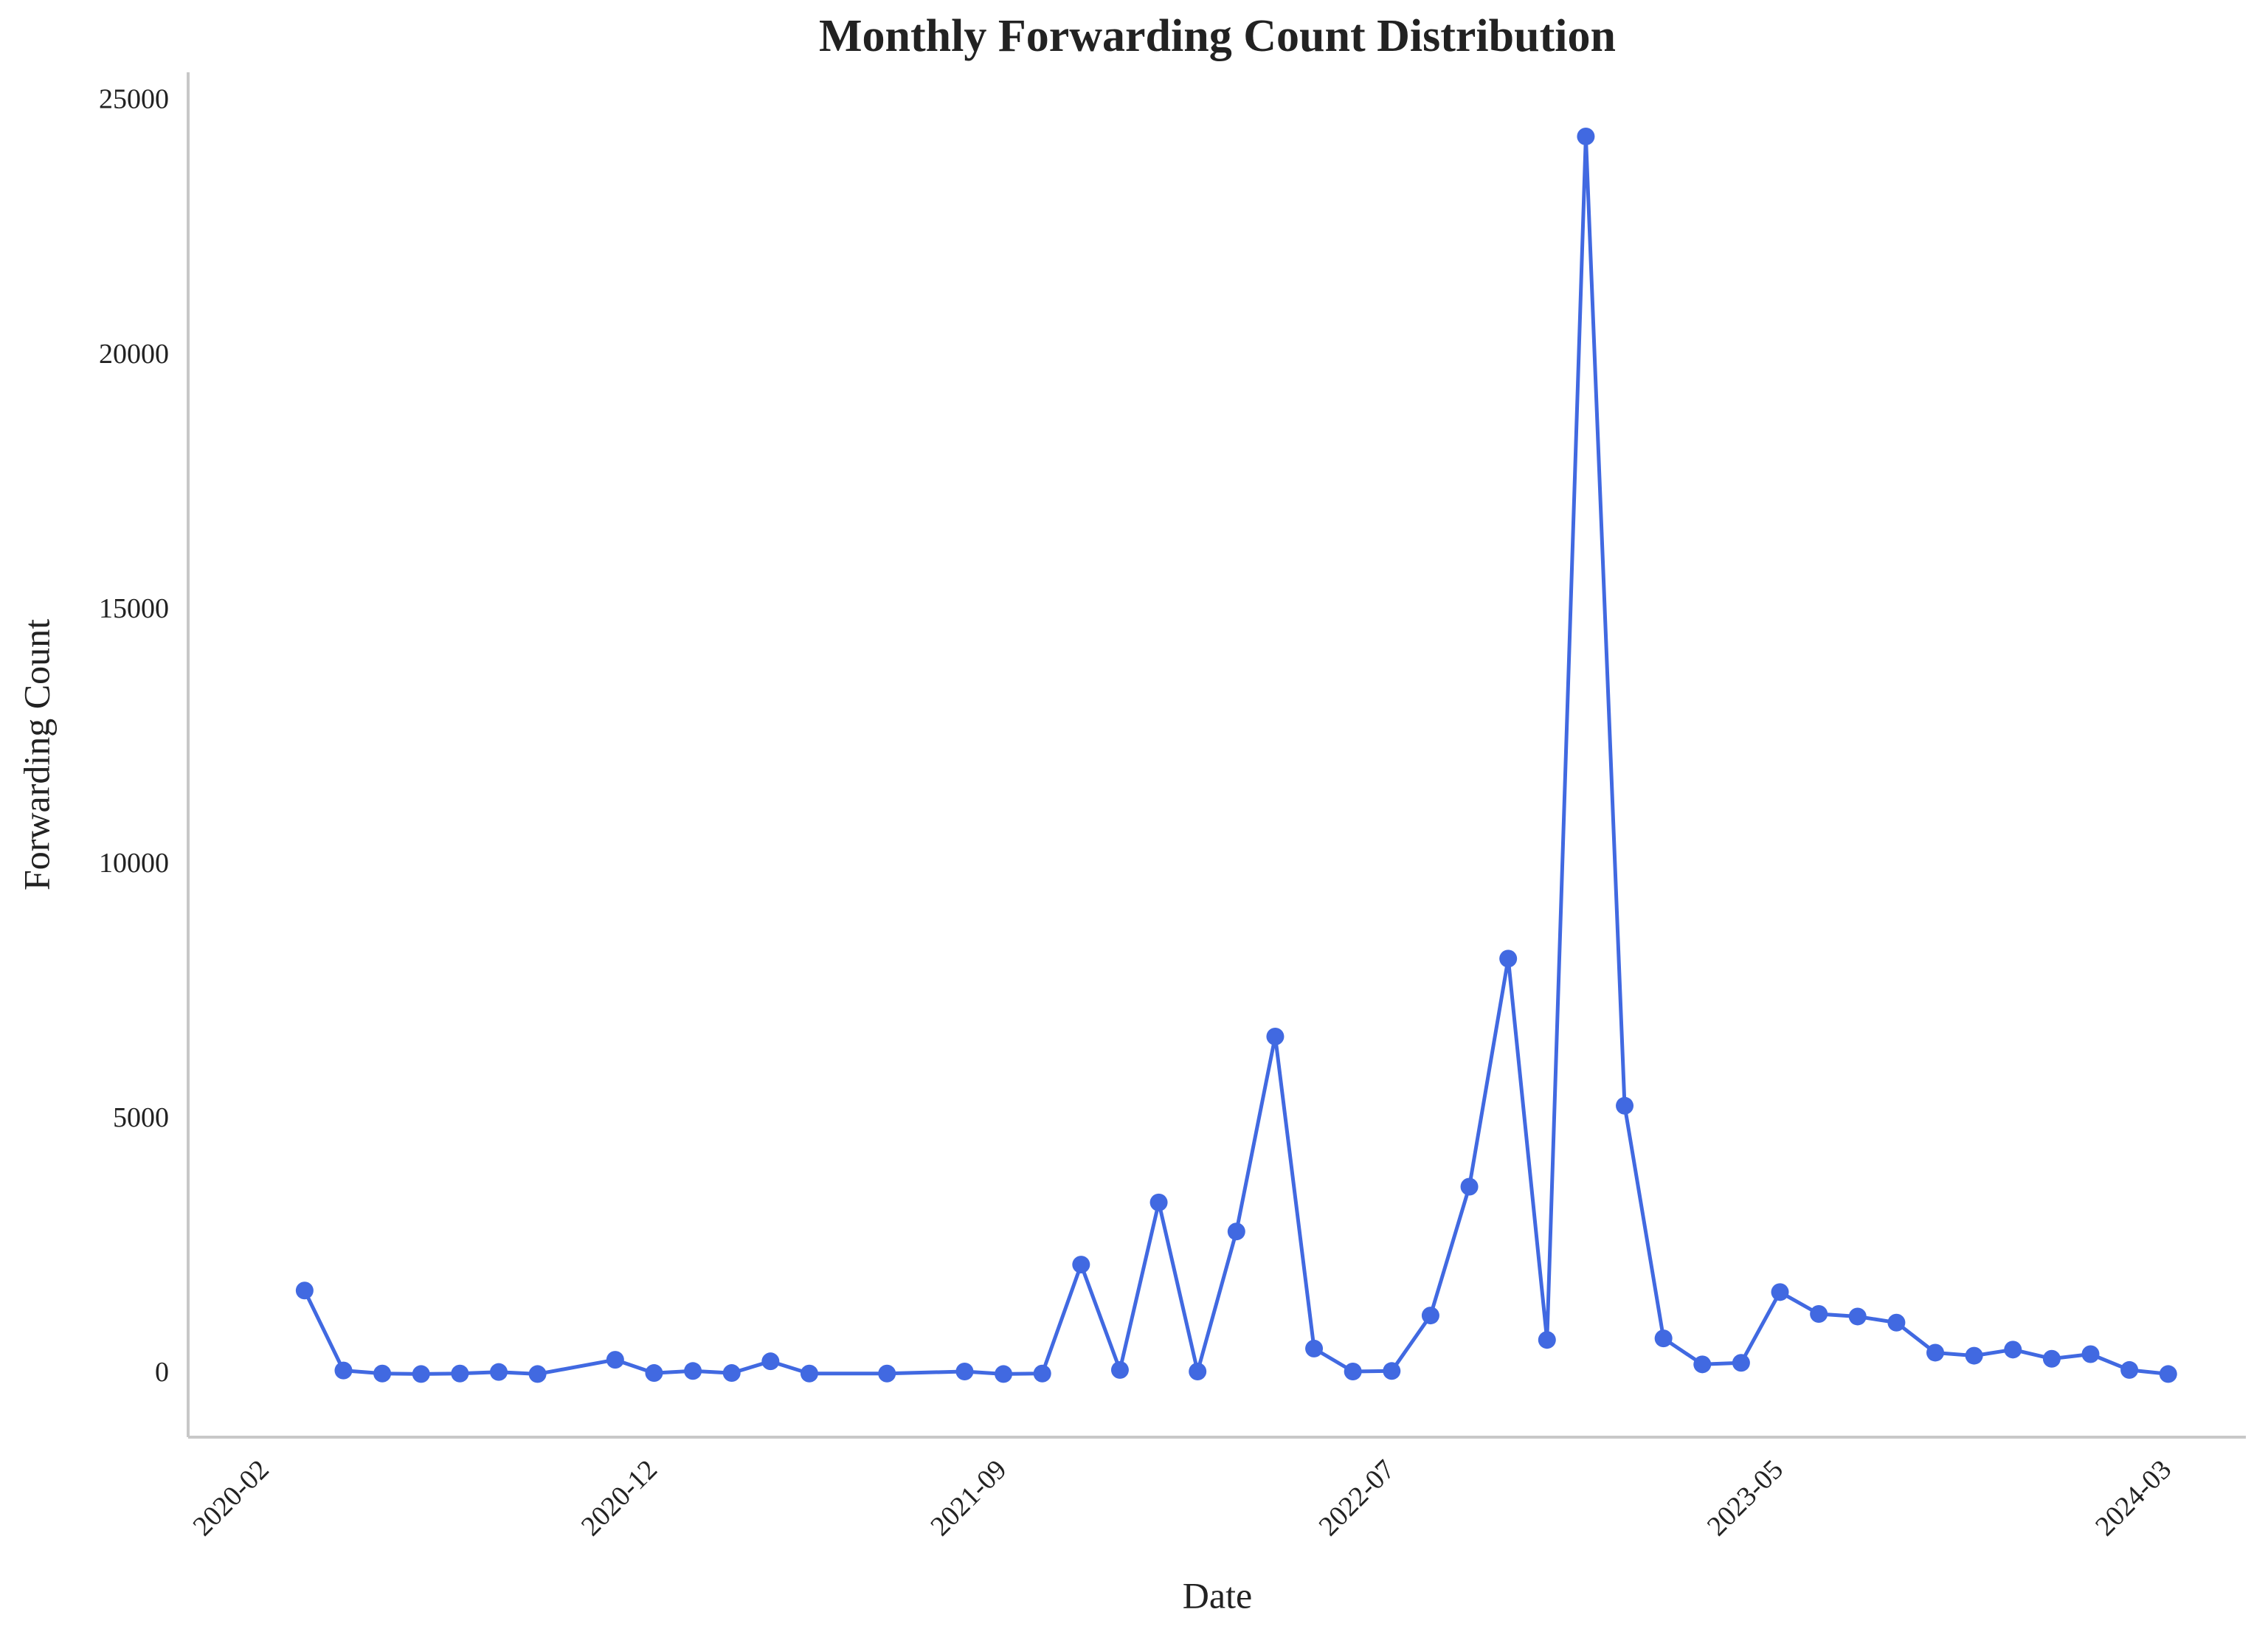  What do you see at coordinates (36, 754) in the screenshot?
I see `y-axis-label: Forwarding Count` at bounding box center [36, 754].